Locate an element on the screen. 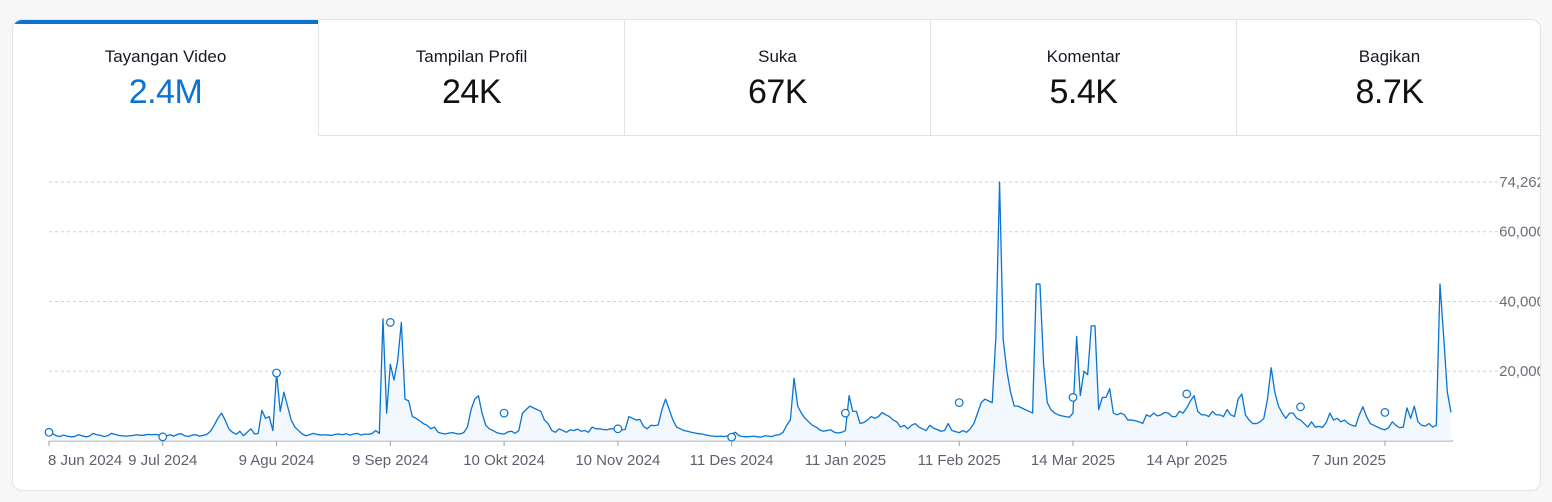 The width and height of the screenshot is (1552, 502). x-tick-label: 11 Jan 2025 is located at coordinates (845, 460).